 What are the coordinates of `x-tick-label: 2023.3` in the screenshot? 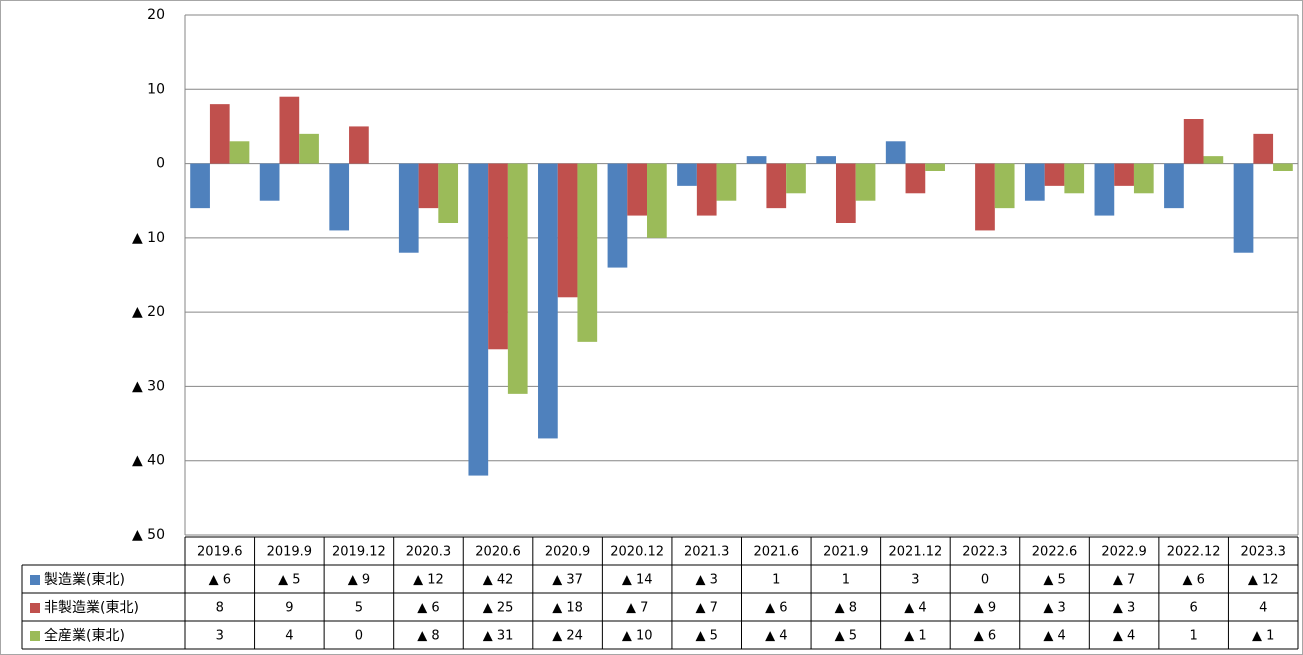 It's located at (1263, 552).